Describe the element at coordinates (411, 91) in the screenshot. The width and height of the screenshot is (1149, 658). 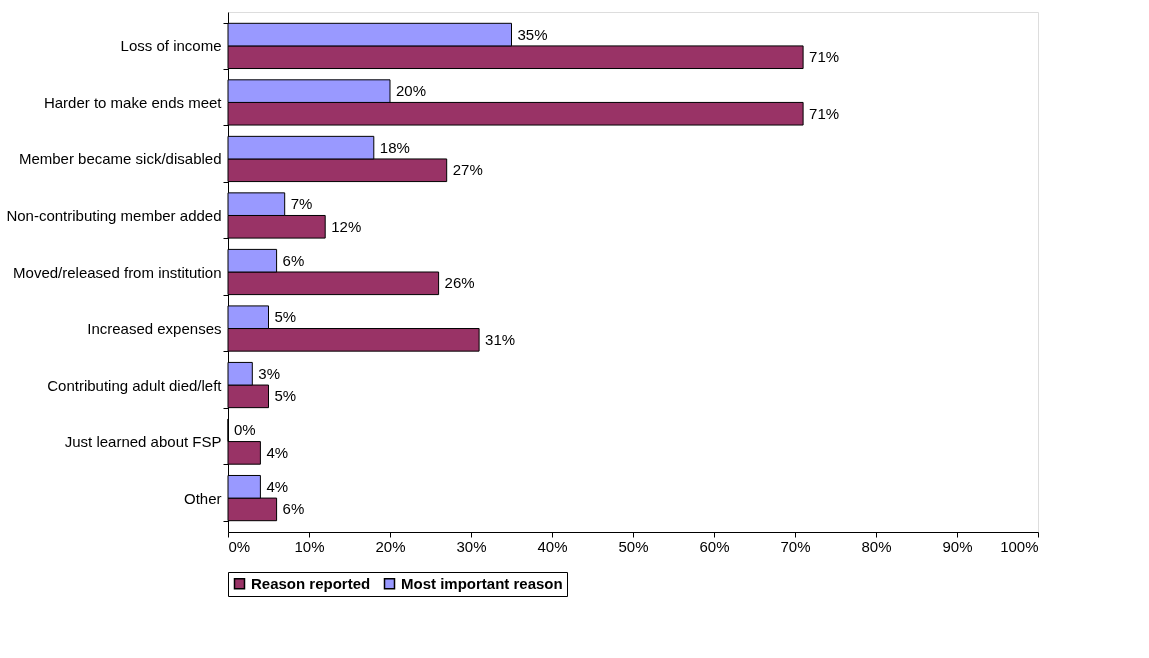
I see `data-label: 20%` at that location.